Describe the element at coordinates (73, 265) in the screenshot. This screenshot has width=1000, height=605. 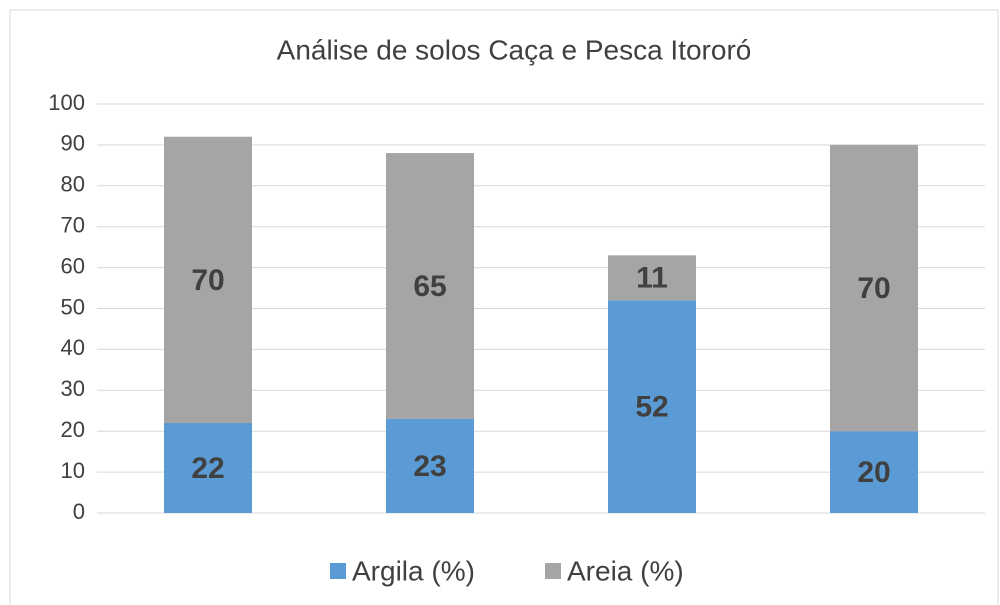
I see `y-tick-label: 60` at that location.